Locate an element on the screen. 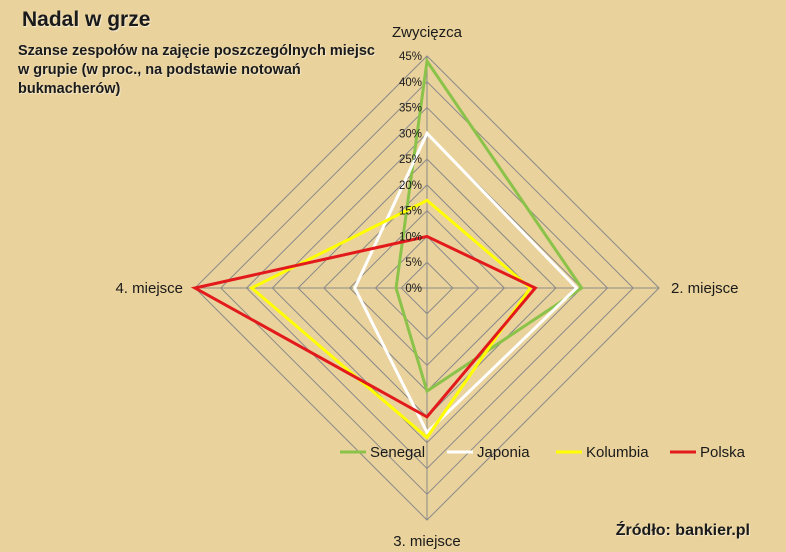 The image size is (786, 552). axis-label: 3. miejsce is located at coordinates (427, 541).